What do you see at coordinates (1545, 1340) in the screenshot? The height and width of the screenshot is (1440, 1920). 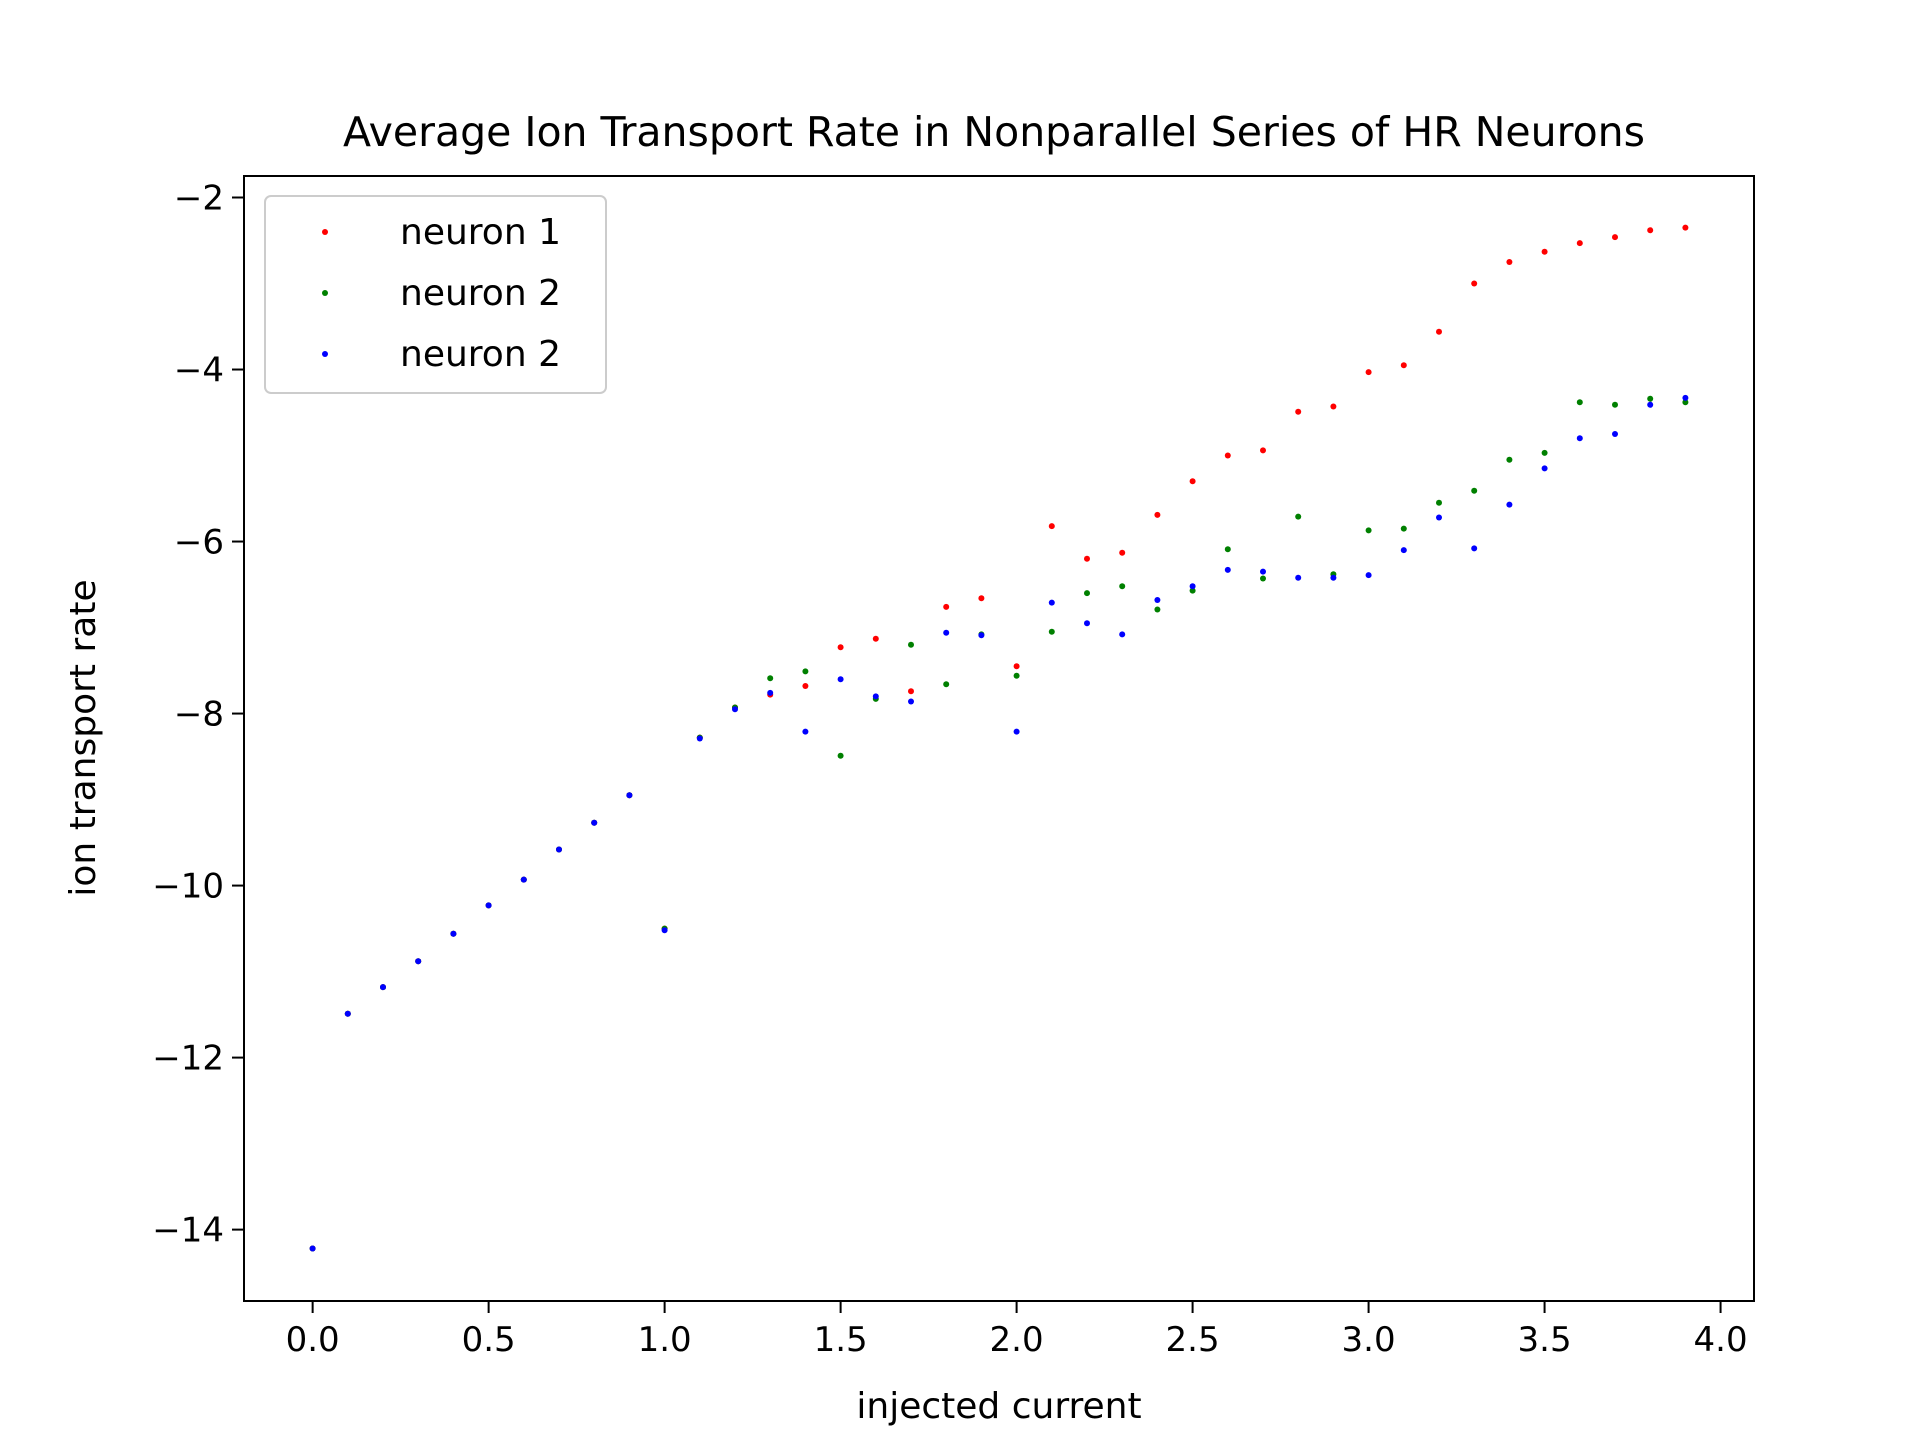 I see `x-tick-label: 3.5` at bounding box center [1545, 1340].